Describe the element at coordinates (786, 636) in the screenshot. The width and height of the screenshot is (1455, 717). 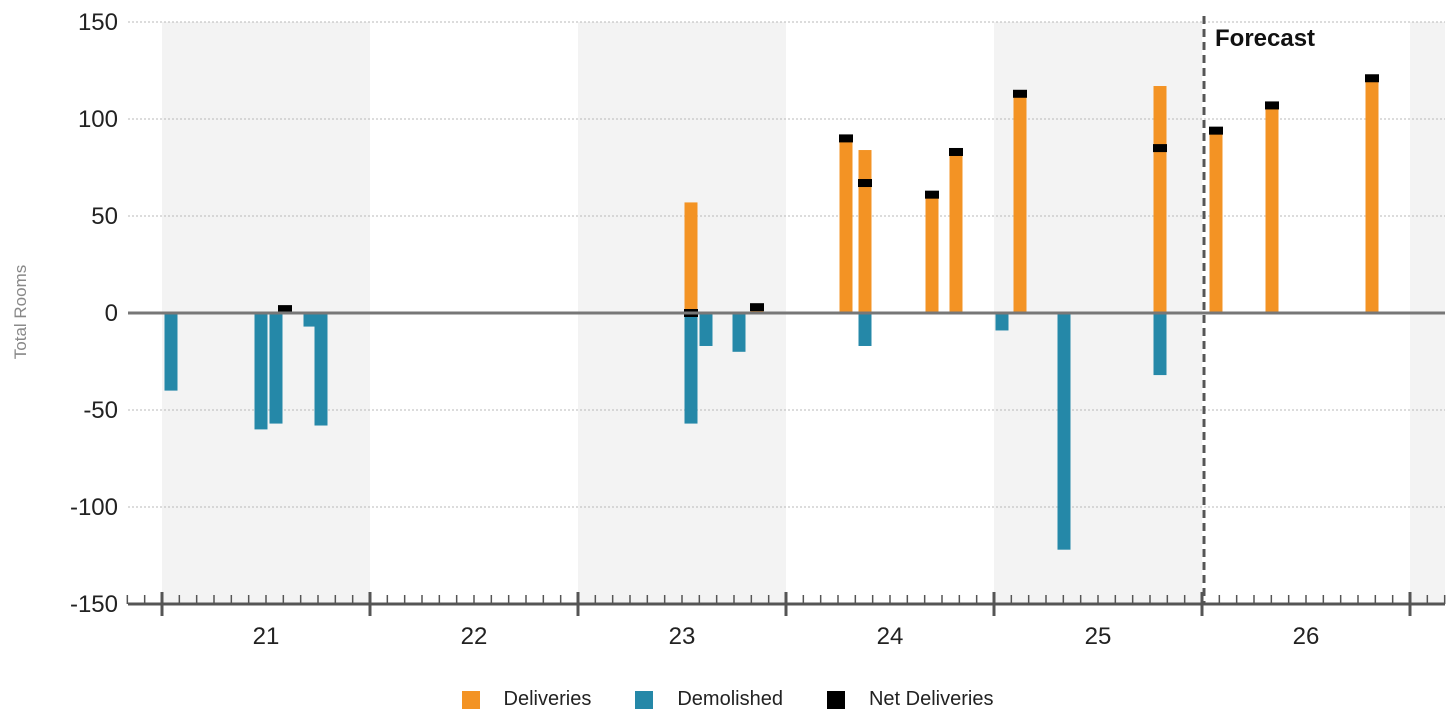
I see `x-tick-labels: 21 22 23 24 25 26` at that location.